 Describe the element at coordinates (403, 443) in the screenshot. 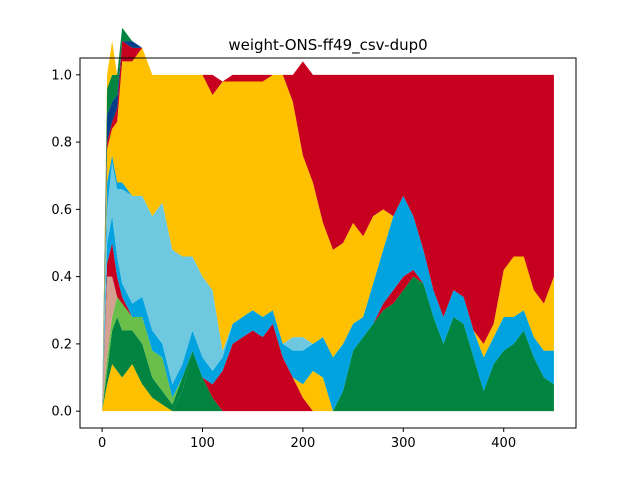

I see `x-tick-label: 300` at that location.